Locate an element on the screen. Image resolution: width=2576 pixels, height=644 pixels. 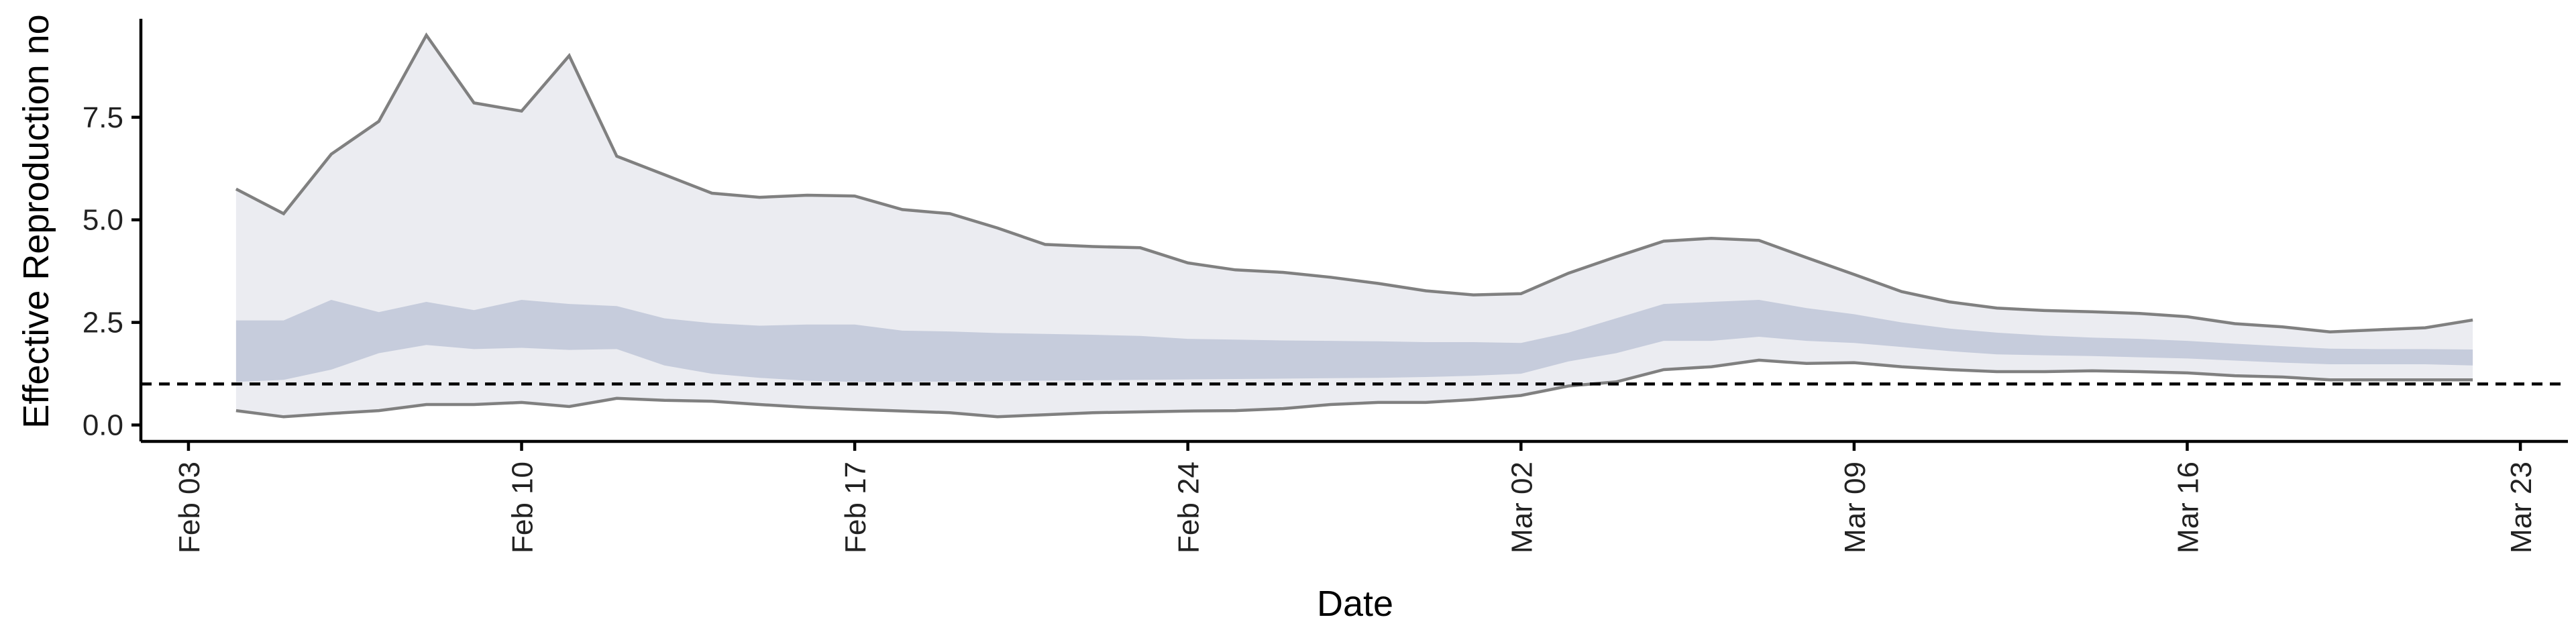
x-tick-label: Feb 17 is located at coordinates (855, 507).